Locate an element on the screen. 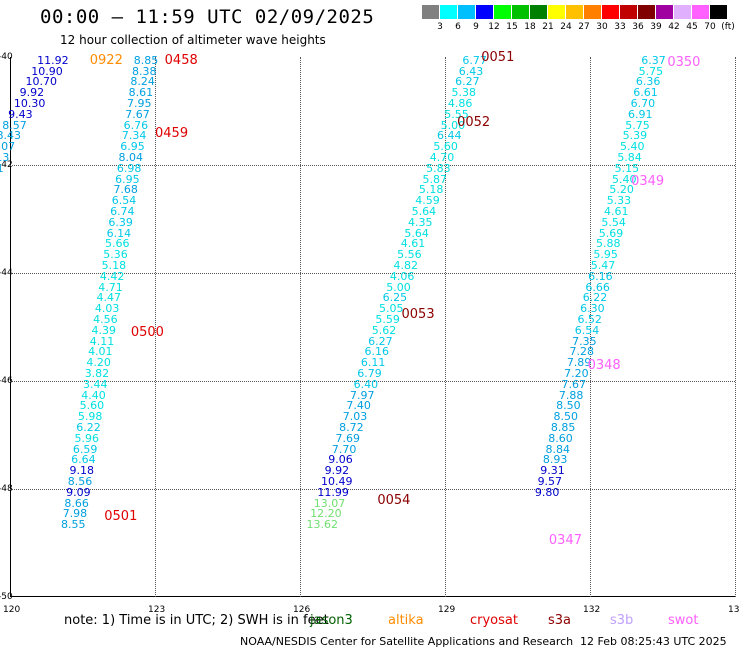  wave-height-value: 5.54 is located at coordinates (613, 222).